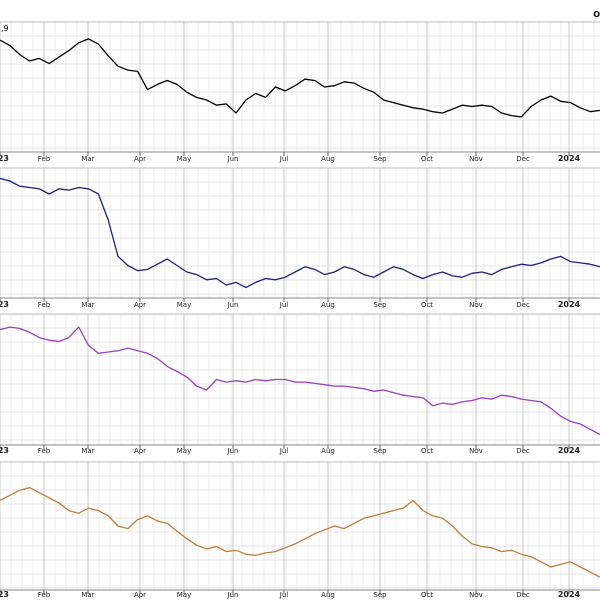 The height and width of the screenshot is (605, 600). What do you see at coordinates (5, 28) in the screenshot?
I see `price-label: ,9` at bounding box center [5, 28].